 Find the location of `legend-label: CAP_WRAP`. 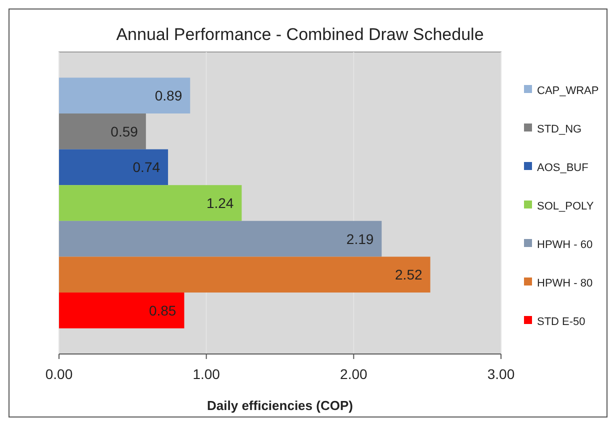

legend-label: CAP_WRAP is located at coordinates (568, 91).